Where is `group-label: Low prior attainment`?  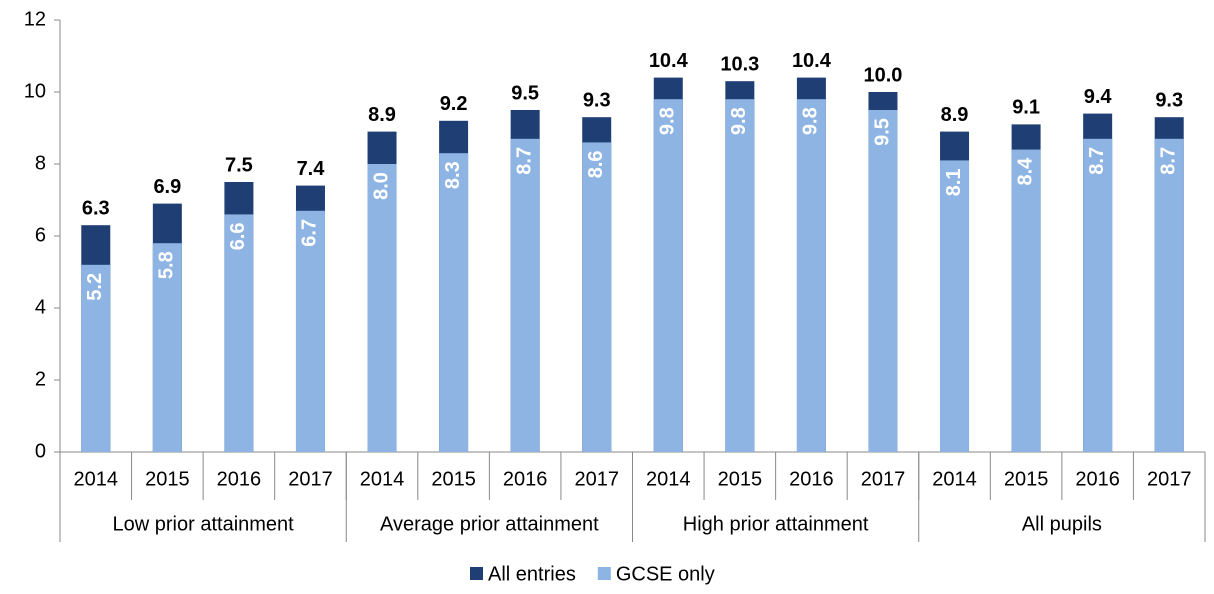 group-label: Low prior attainment is located at coordinates (204, 524).